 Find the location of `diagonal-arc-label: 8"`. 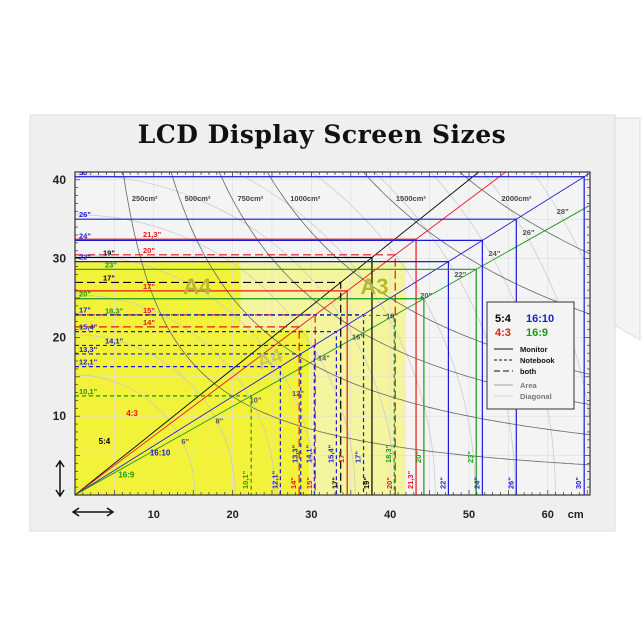

diagonal-arc-label: 8" is located at coordinates (220, 420).